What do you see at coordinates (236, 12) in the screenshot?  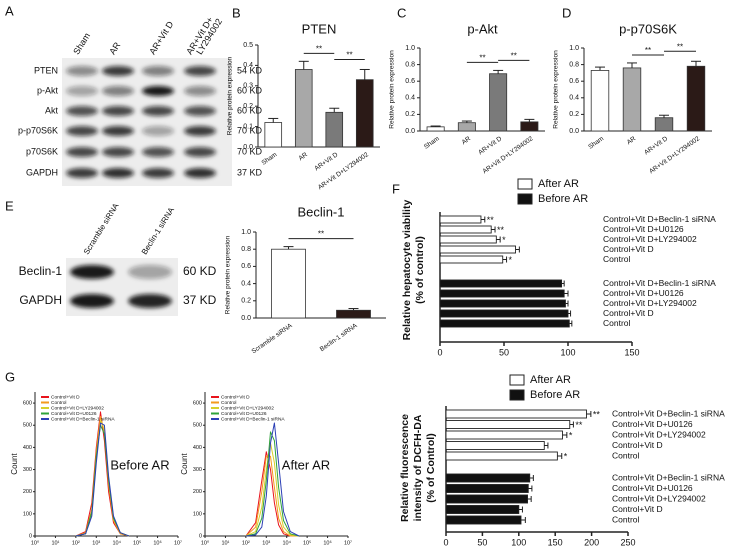 I see `panel-label: B` at bounding box center [236, 12].